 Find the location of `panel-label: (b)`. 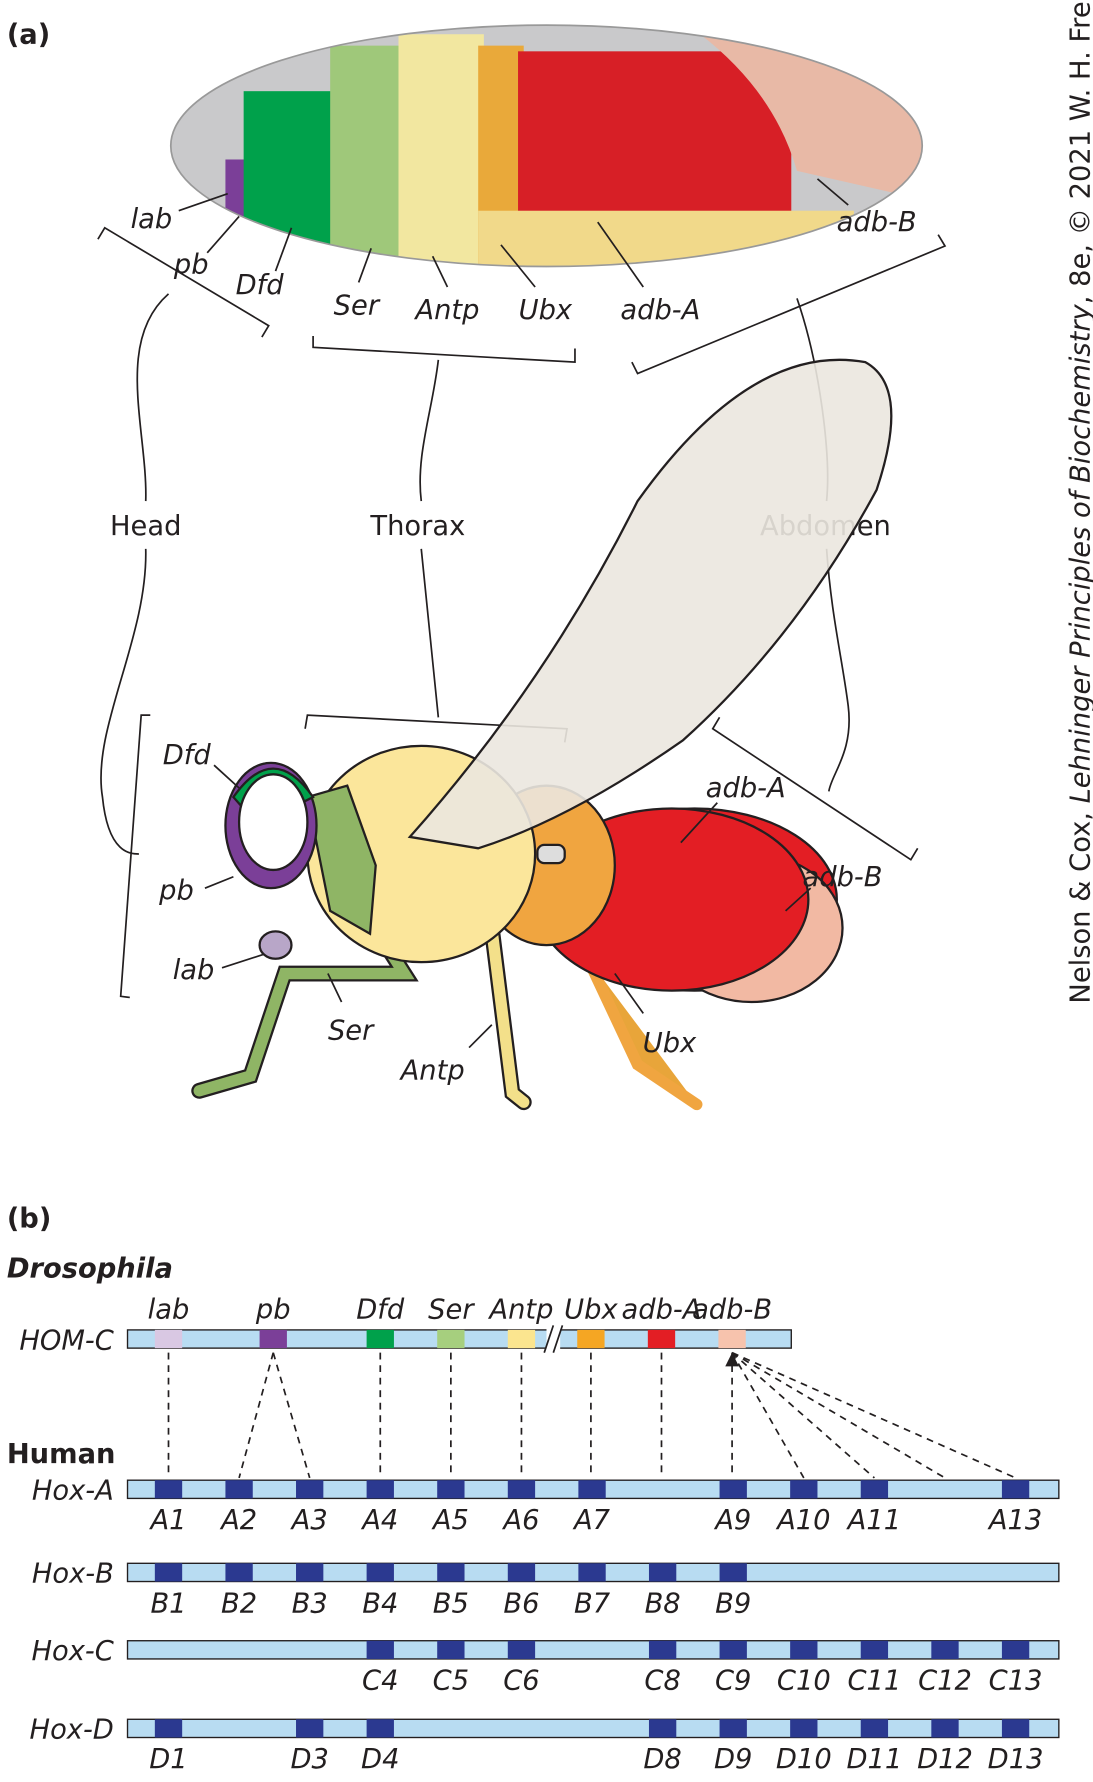

panel-label: (b) is located at coordinates (29, 1218).